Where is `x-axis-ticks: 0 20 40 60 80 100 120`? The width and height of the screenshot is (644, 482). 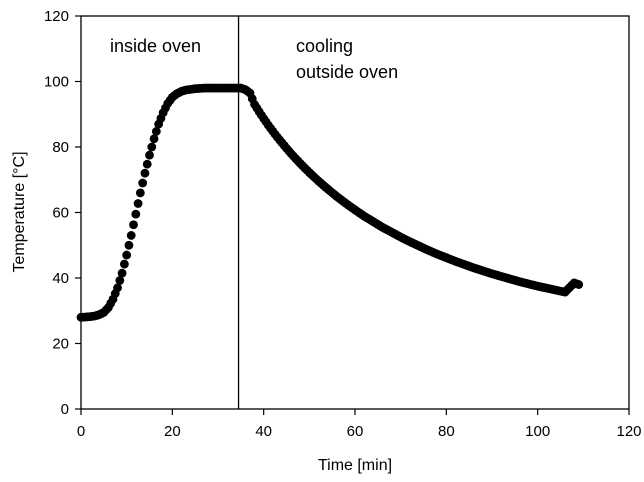
x-axis-ticks: 0 20 40 60 80 100 120 is located at coordinates (359, 424).